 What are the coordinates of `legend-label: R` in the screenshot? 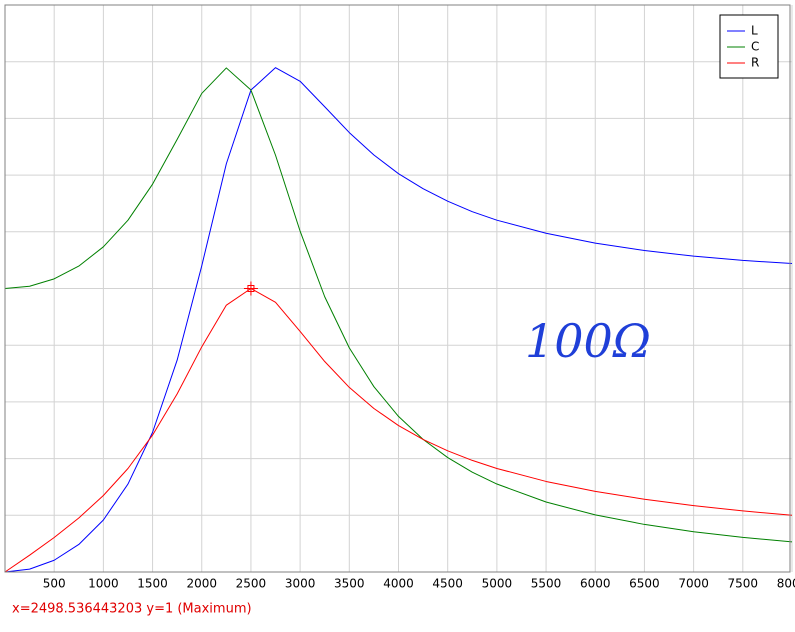 It's located at (755, 63).